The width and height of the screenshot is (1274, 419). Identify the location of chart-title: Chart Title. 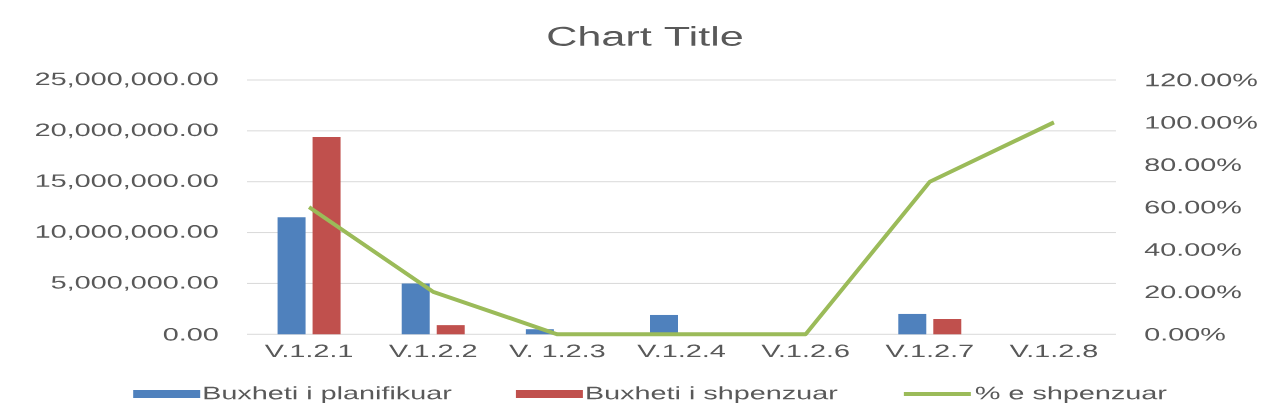
(645, 36).